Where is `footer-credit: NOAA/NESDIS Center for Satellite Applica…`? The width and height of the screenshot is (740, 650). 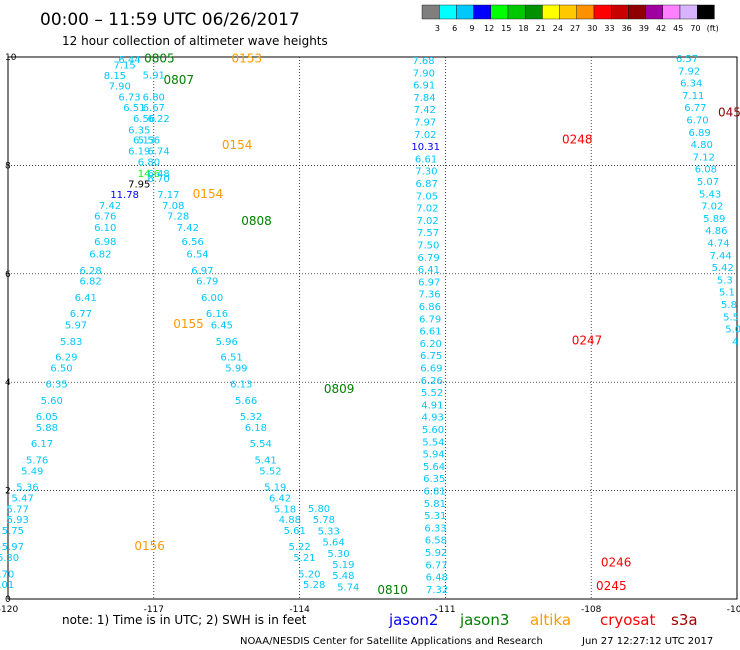
footer-credit: NOAA/NESDIS Center for Satellite Applica… is located at coordinates (391, 641).